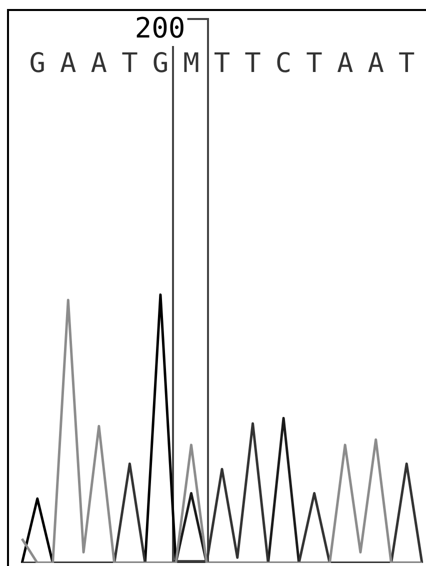  I want to click on text: 200, so click(160, 27).